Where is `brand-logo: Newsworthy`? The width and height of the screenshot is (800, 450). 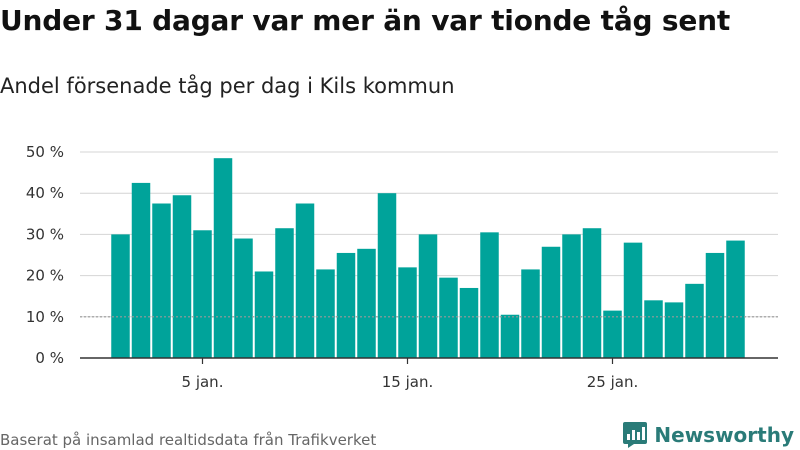 brand-logo: Newsworthy is located at coordinates (708, 435).